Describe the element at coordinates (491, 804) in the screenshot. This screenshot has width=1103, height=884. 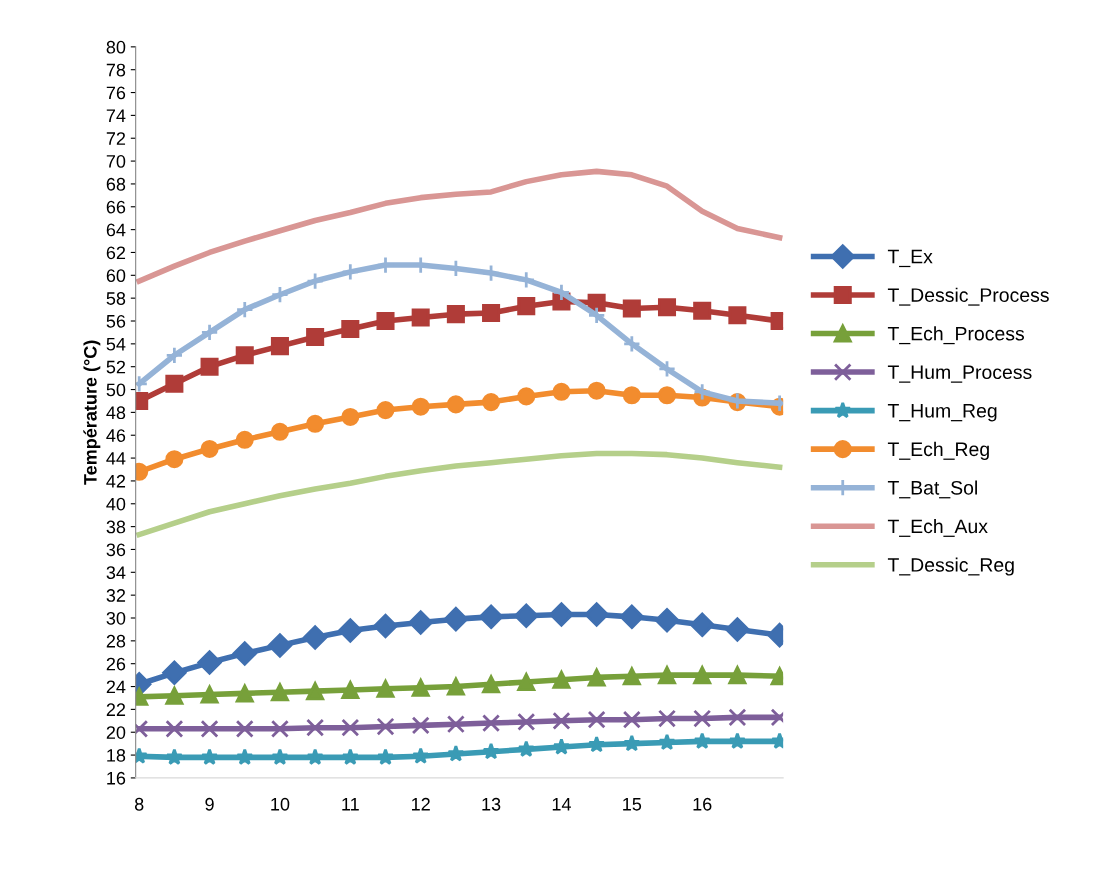
I see `x-tick-label: 13` at that location.